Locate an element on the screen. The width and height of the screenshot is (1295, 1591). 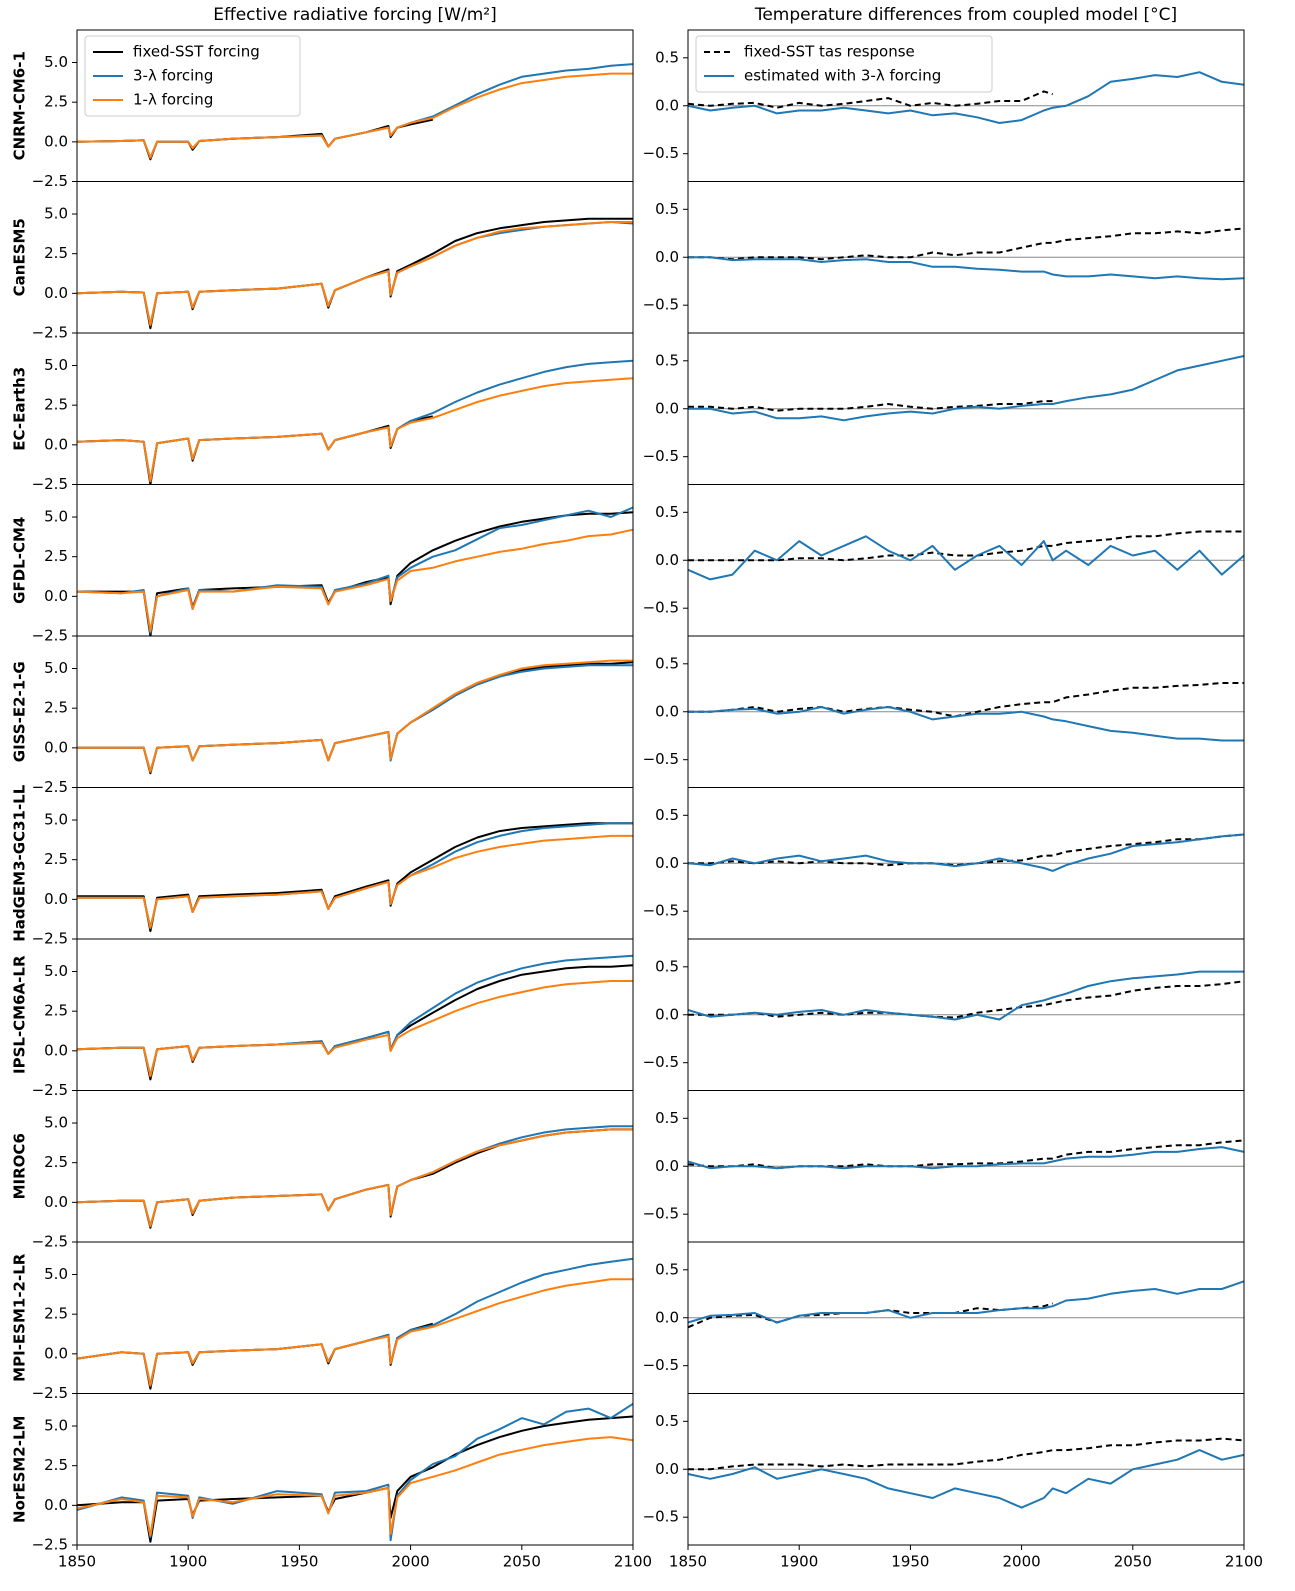
column-title: Effective radiative forcing [W/m²] is located at coordinates (354, 15).